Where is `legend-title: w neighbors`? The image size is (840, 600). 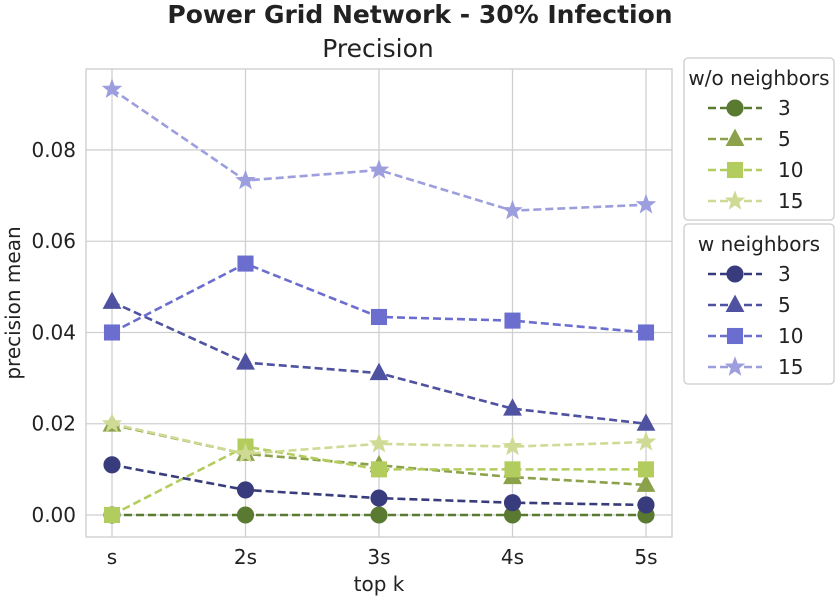 legend-title: w neighbors is located at coordinates (759, 244).